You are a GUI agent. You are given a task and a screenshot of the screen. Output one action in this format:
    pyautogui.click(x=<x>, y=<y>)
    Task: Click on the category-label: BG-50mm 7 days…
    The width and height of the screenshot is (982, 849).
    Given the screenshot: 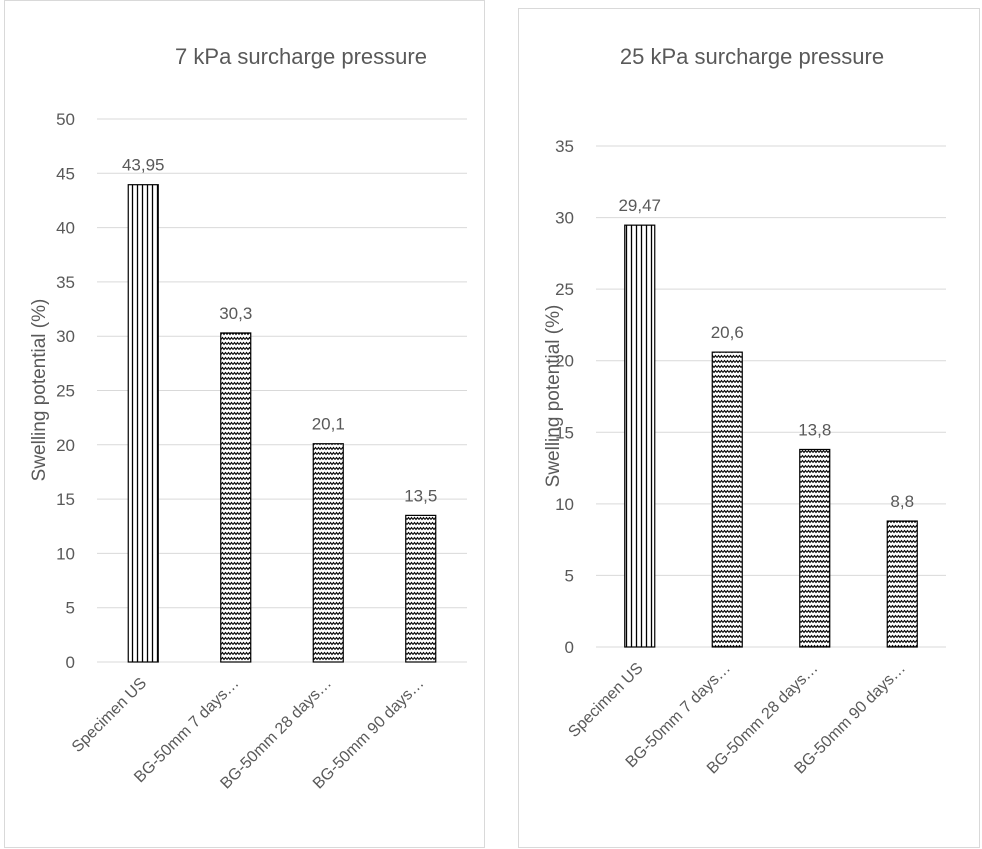 What is the action you would take?
    pyautogui.click(x=186, y=730)
    